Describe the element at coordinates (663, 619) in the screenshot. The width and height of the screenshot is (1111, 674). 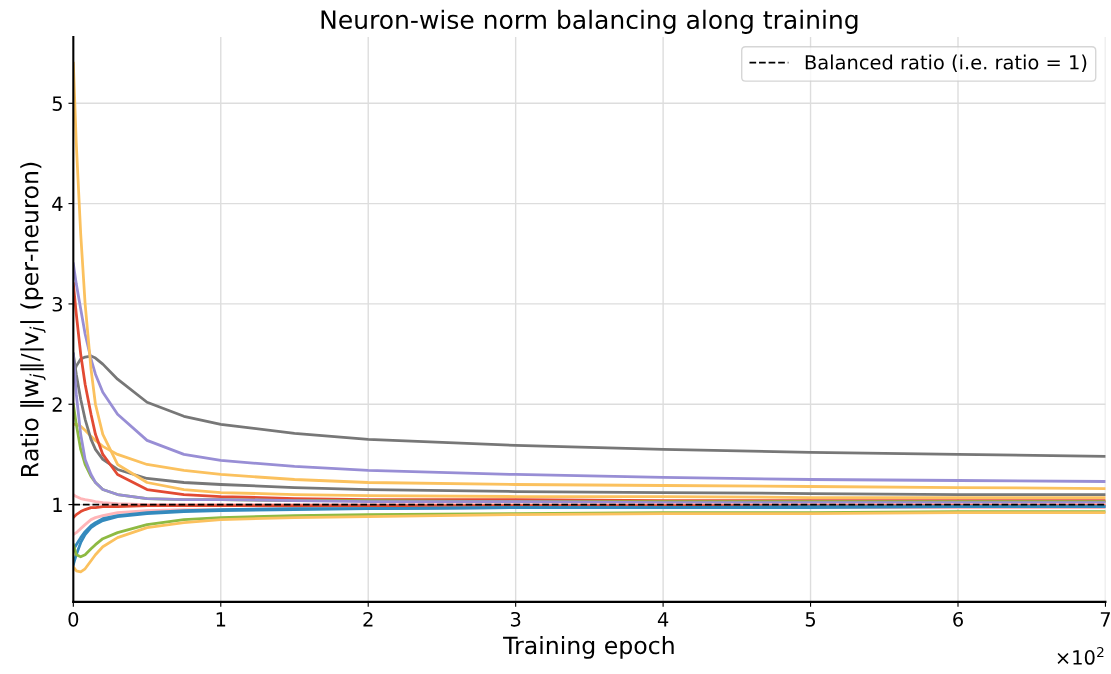
I see `x-tick-label: 4` at that location.